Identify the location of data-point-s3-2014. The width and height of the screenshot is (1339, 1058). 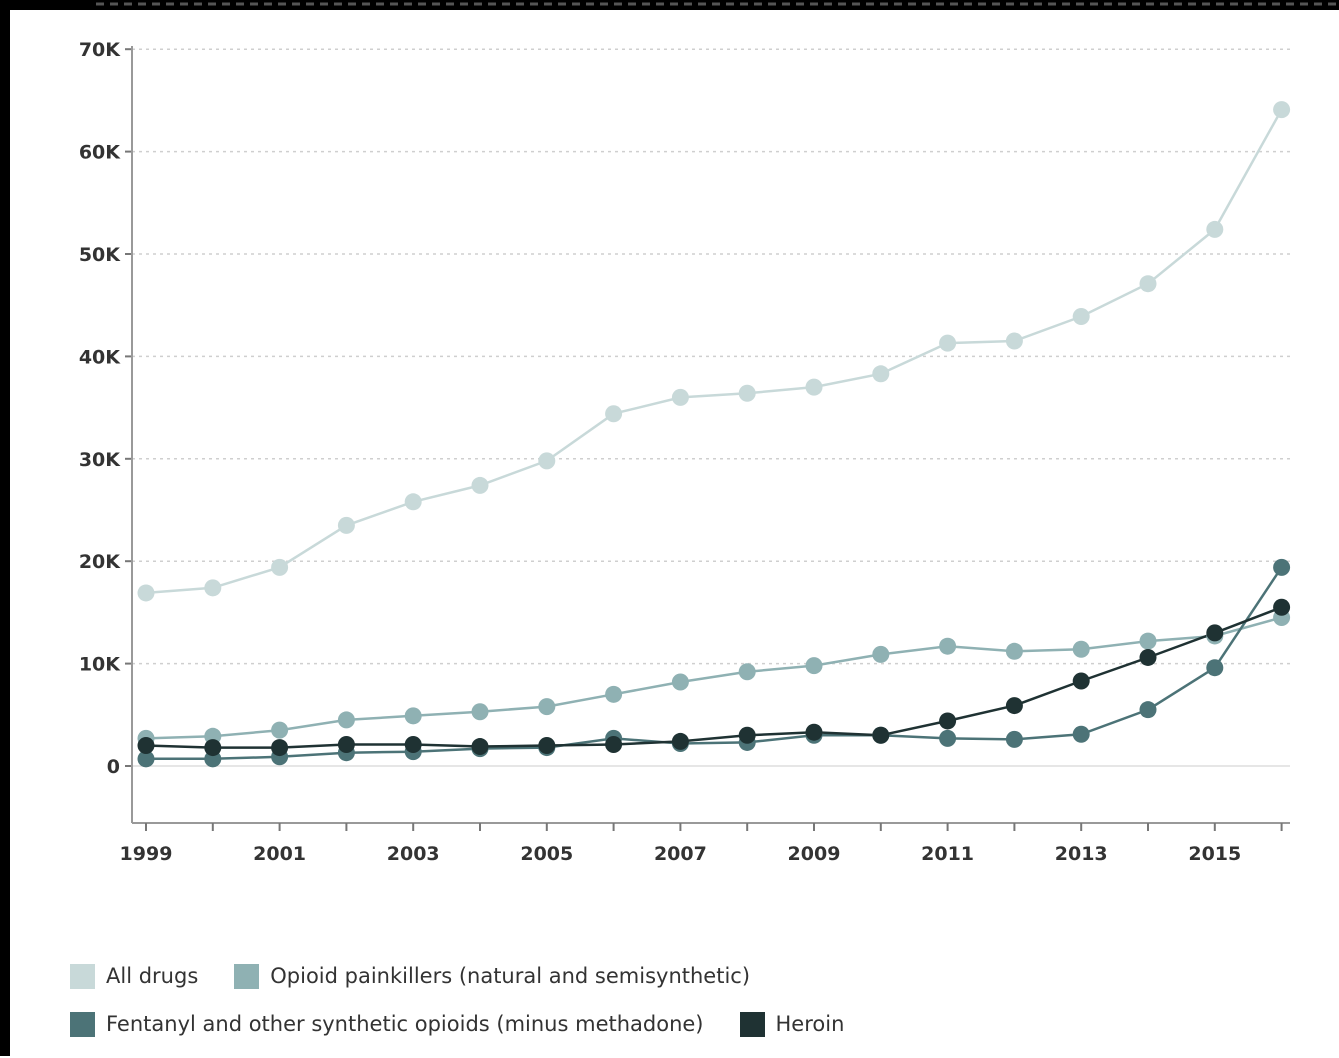
(1148, 657).